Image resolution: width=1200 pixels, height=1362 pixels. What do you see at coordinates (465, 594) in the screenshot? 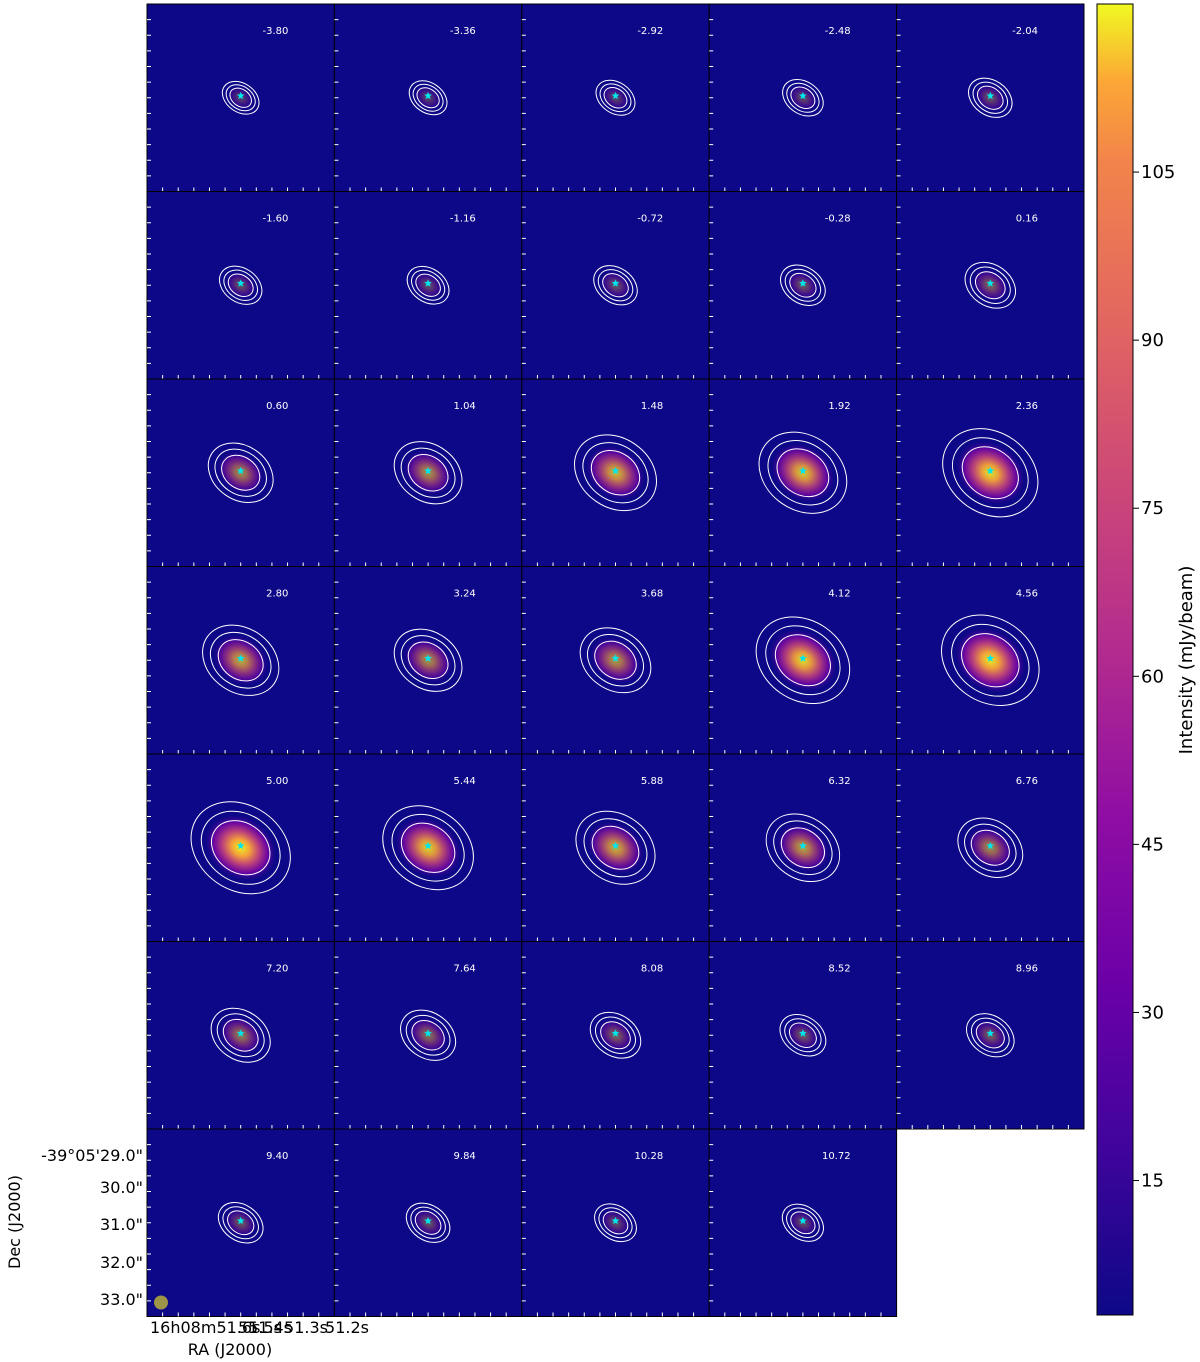
I see `velocity-label: 3.24` at bounding box center [465, 594].